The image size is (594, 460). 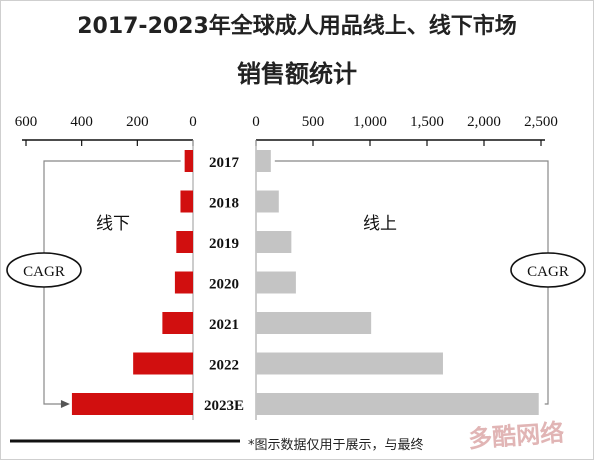 I want to click on year-label: 2020, so click(x=224, y=285).